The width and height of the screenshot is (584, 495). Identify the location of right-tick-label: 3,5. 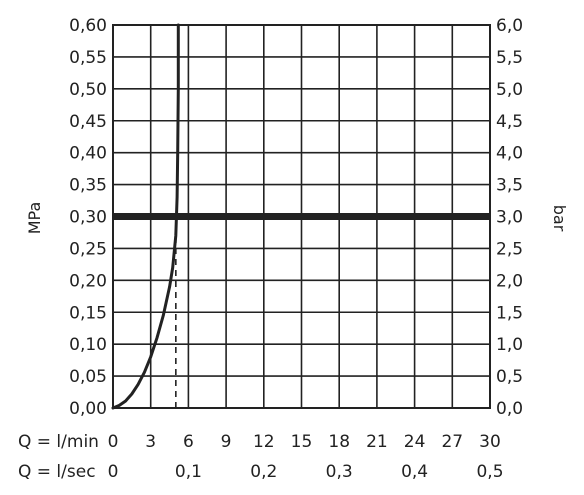
(509, 186).